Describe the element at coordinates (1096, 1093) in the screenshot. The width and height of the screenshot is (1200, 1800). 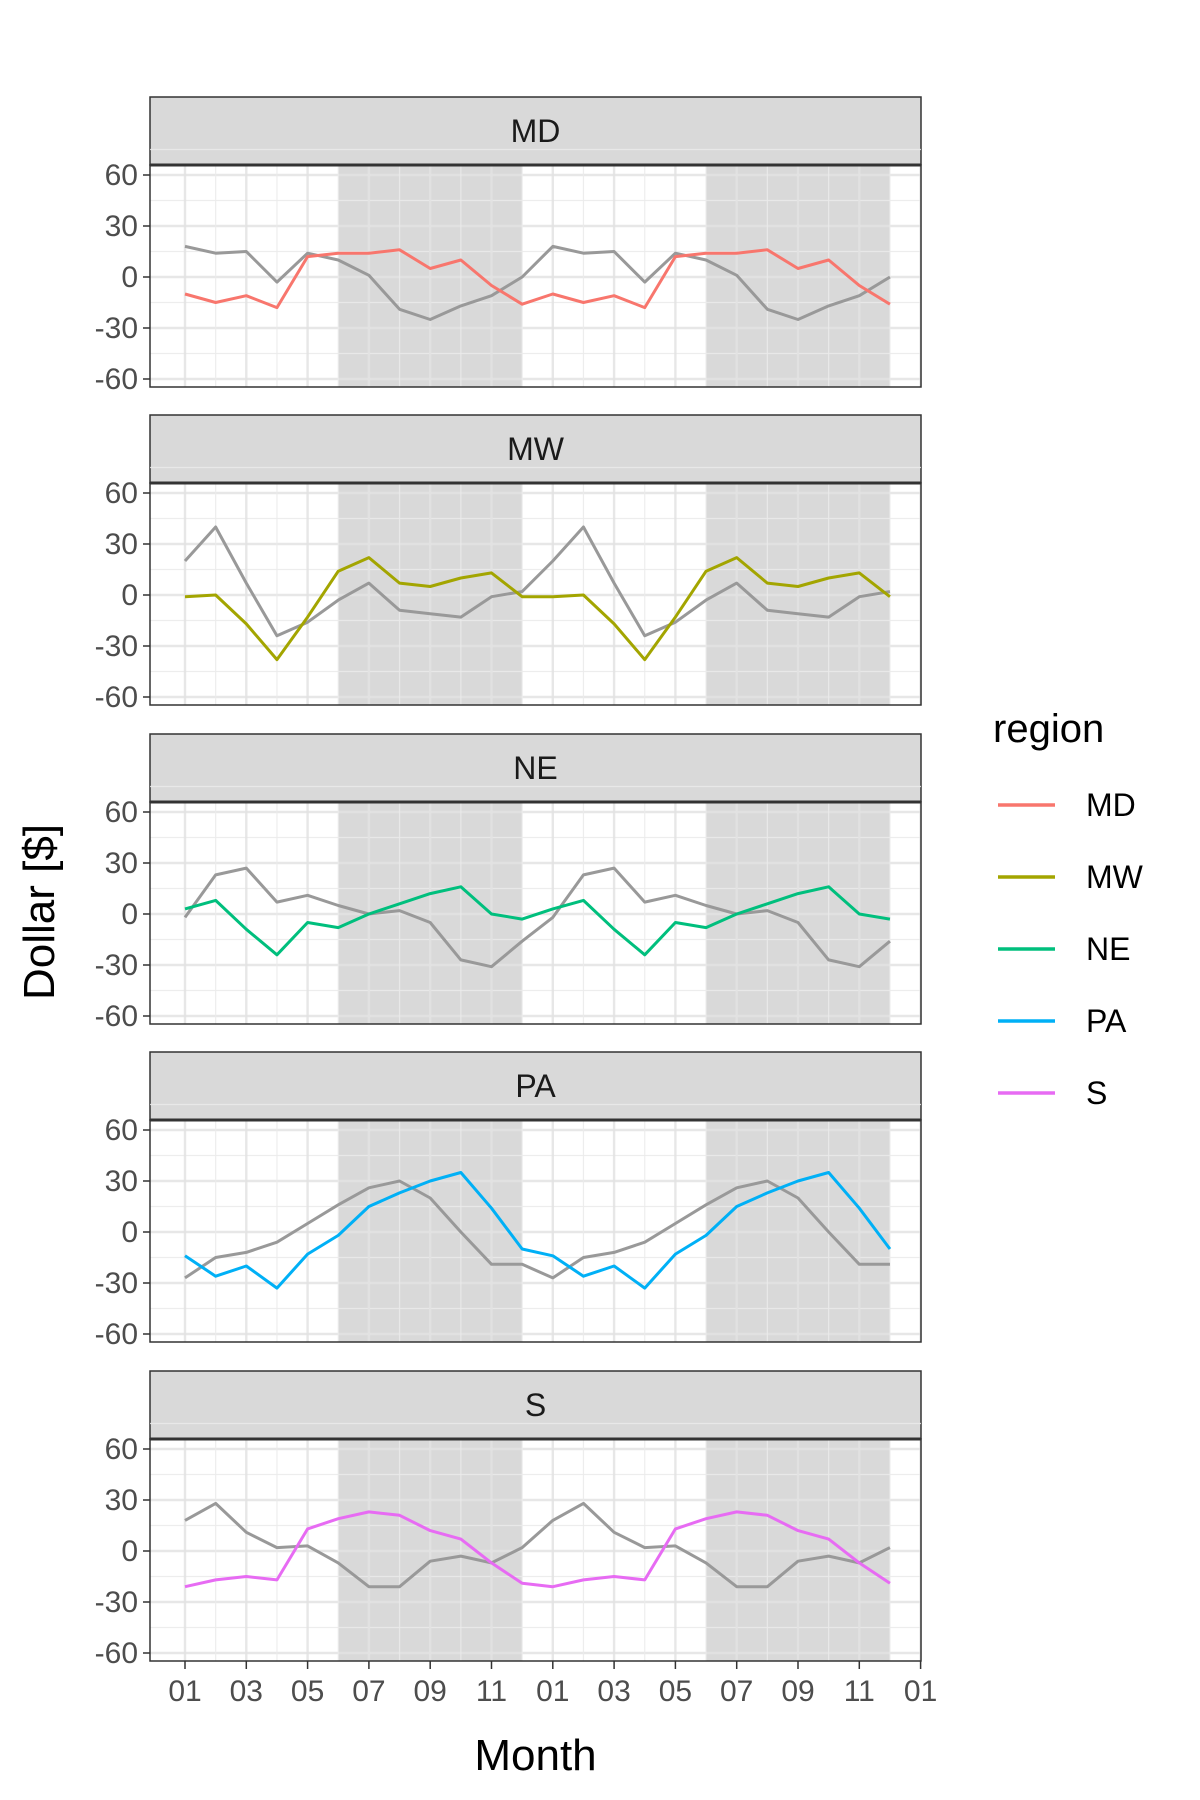
I see `legend-label: S` at that location.